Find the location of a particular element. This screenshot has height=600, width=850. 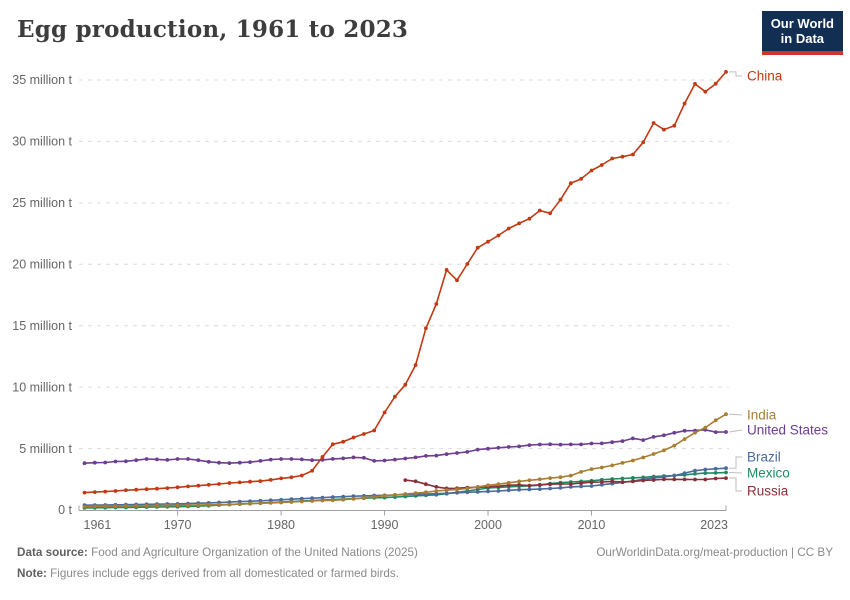

y-axis-tick-label: 10 million t is located at coordinates (42, 387).